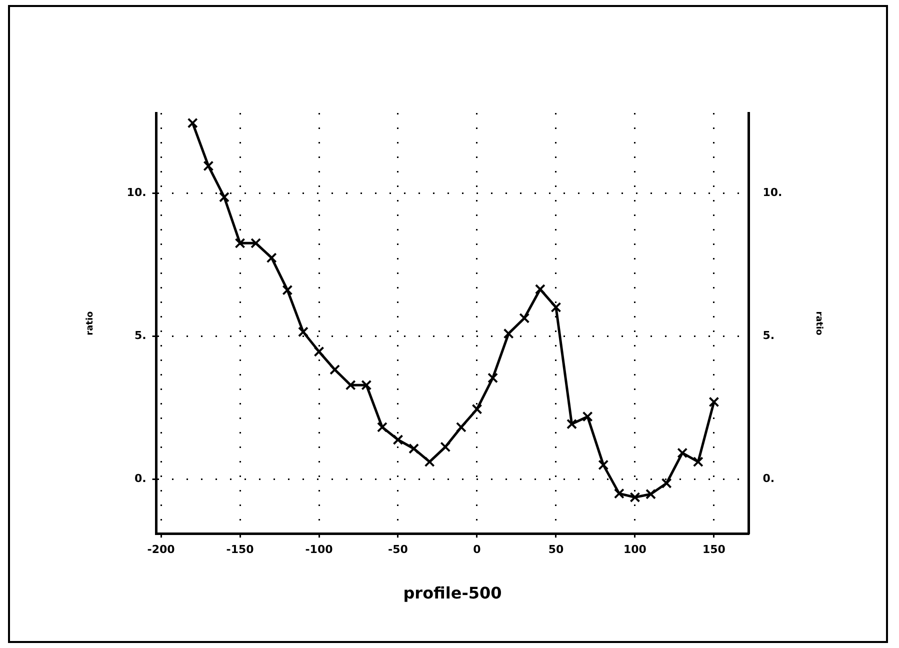  I want to click on x-tick-label: -200, so click(161, 549).